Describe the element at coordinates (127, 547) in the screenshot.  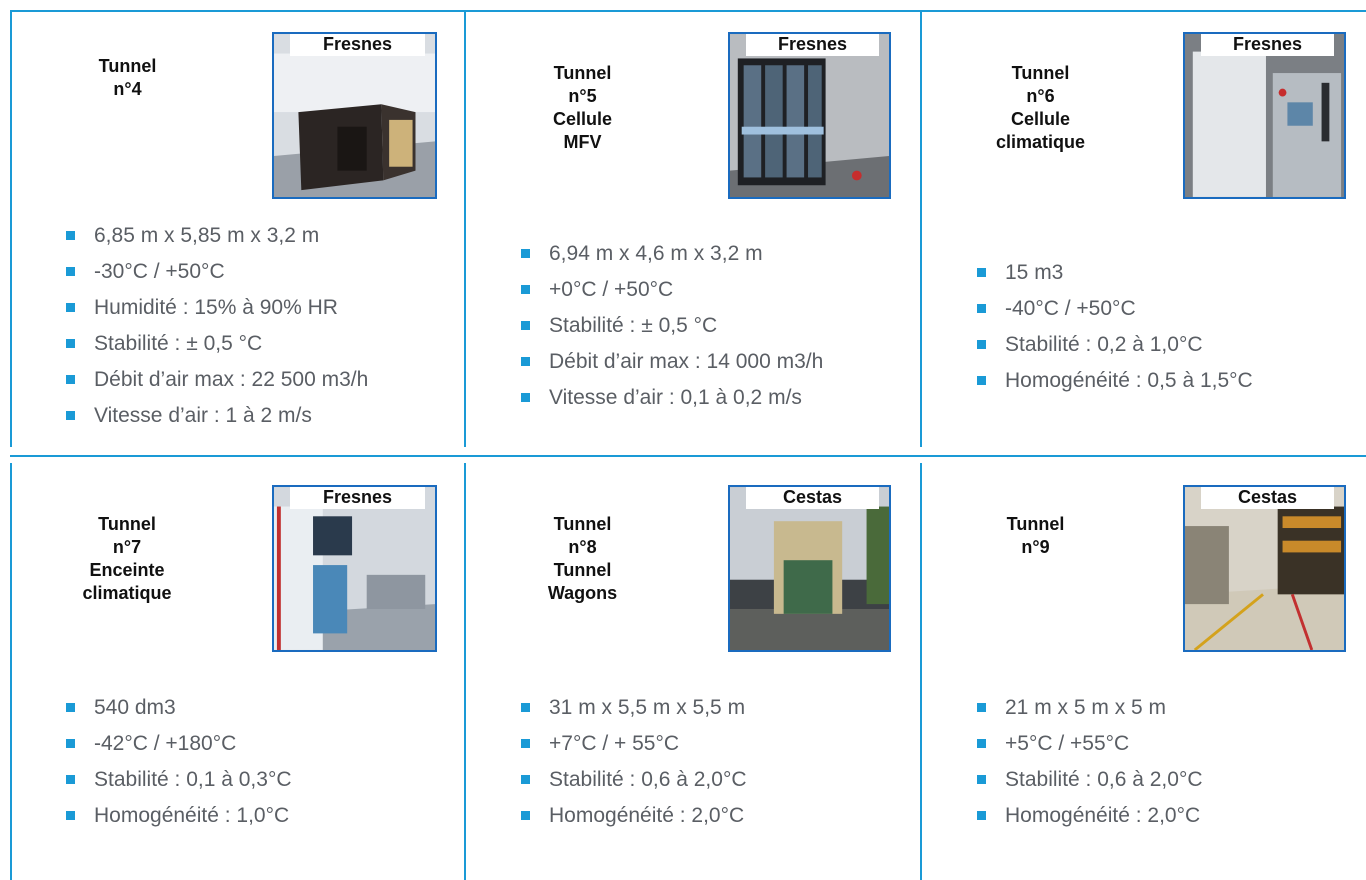
I see `title-line: n°7` at that location.